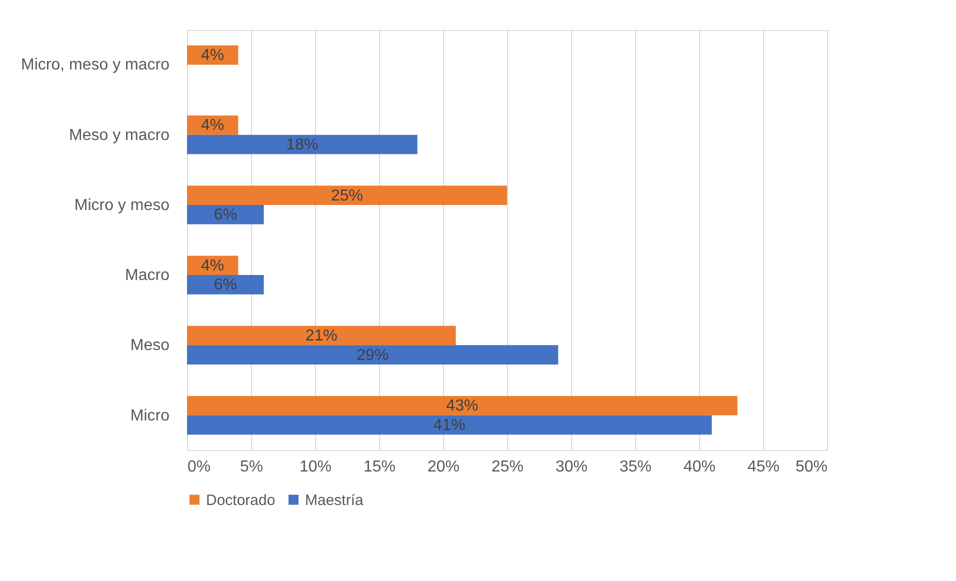  What do you see at coordinates (95, 65) in the screenshot?
I see `y-tick-label: Micro, meso y macro` at bounding box center [95, 65].